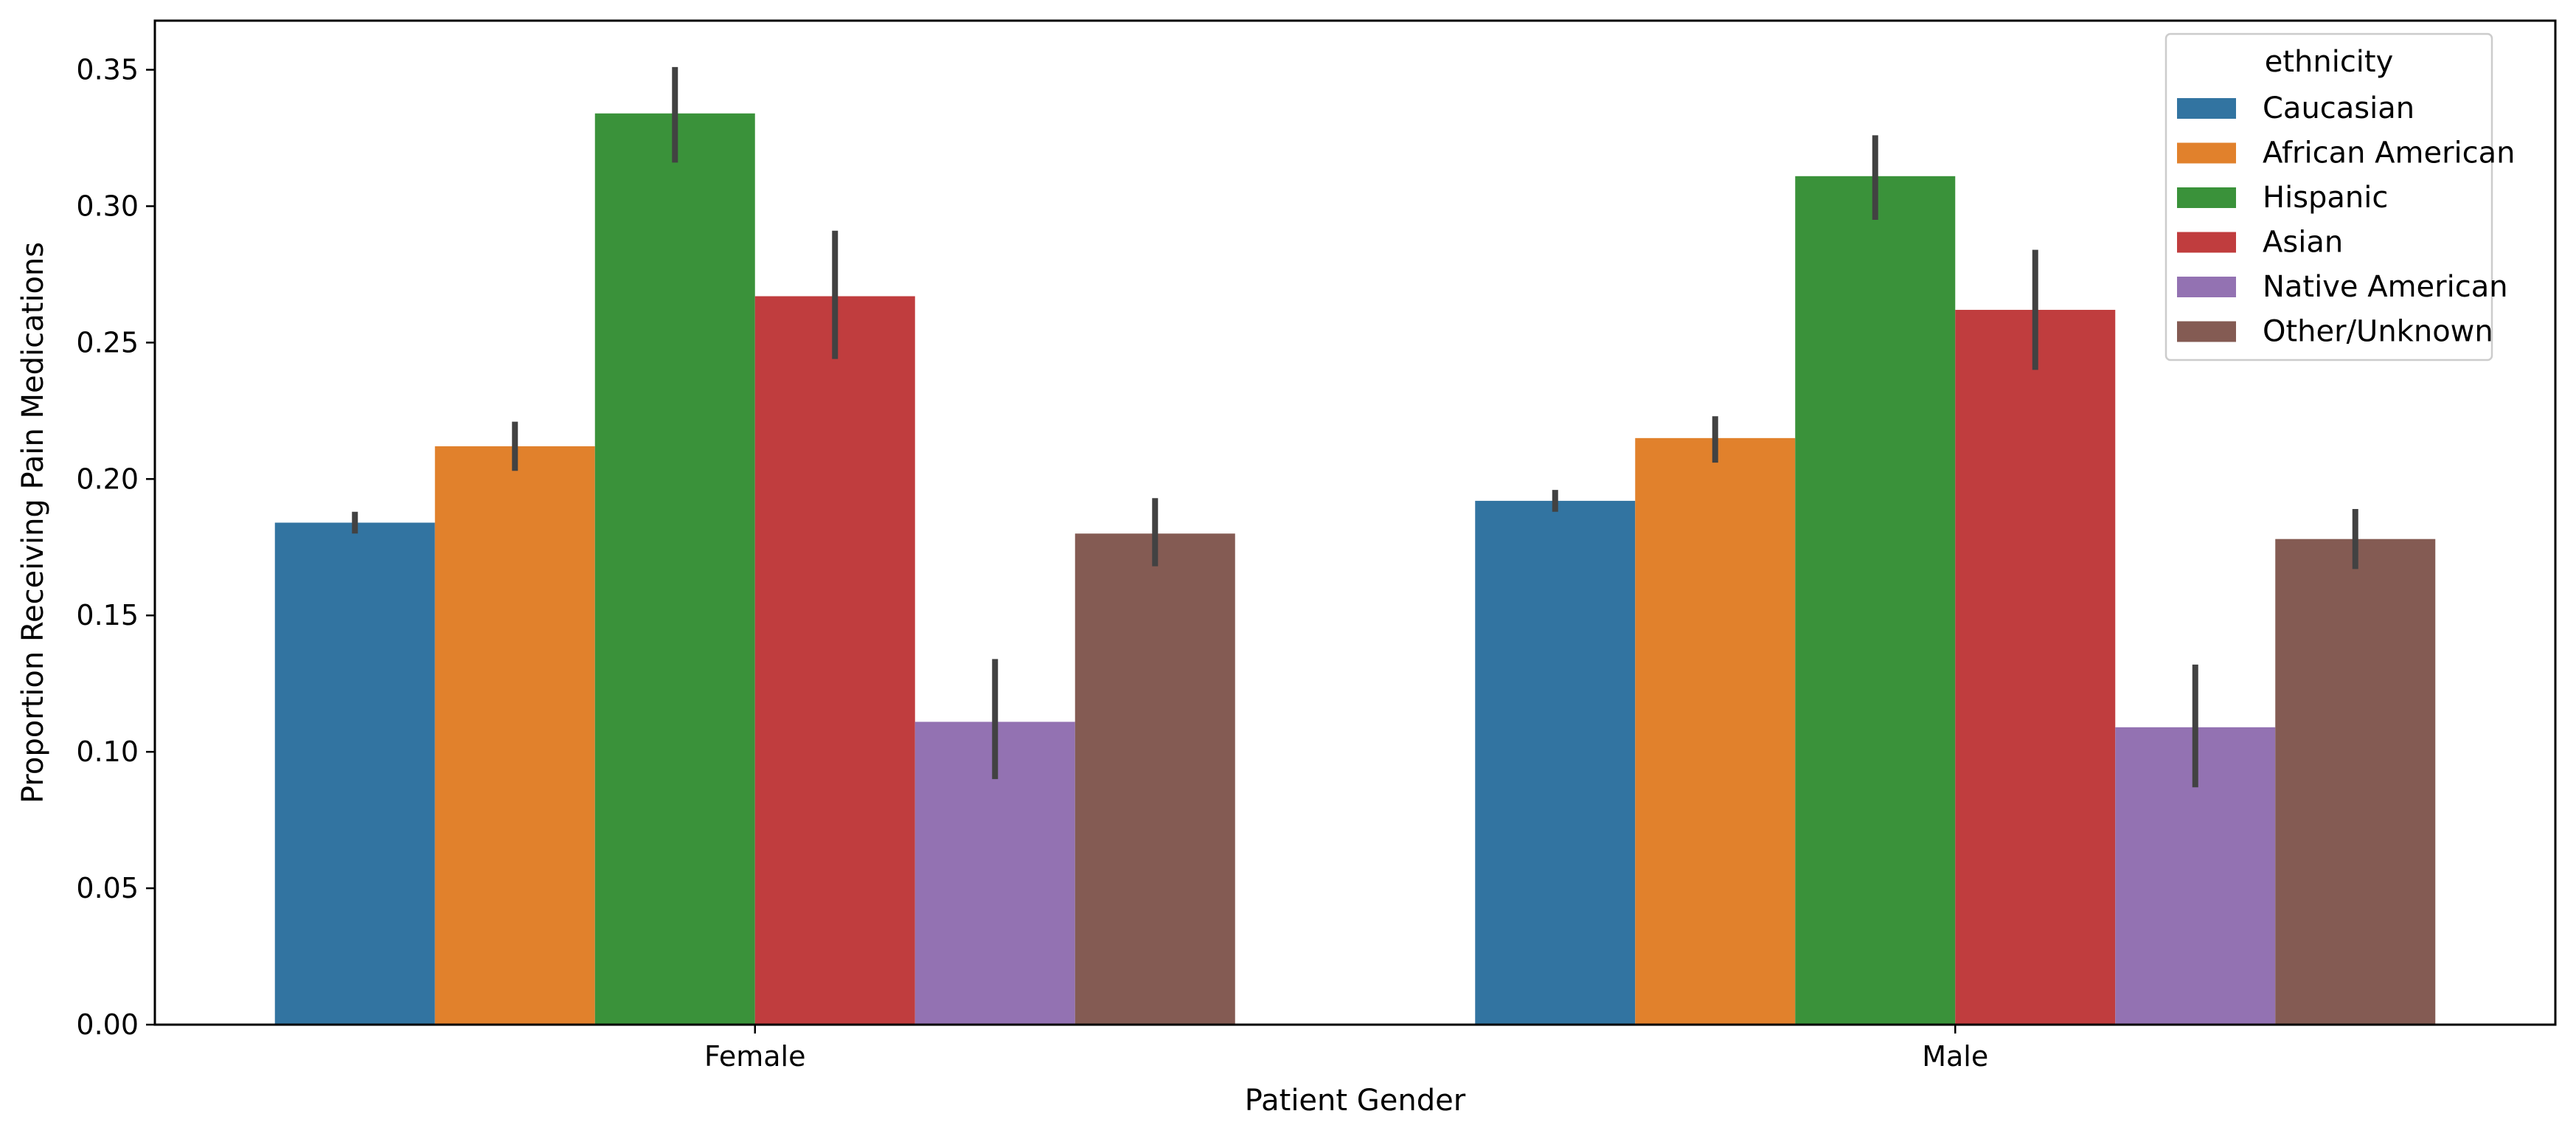 This screenshot has height=1139, width=2576. What do you see at coordinates (2355, 782) in the screenshot?
I see `bar-other-unknown-male` at bounding box center [2355, 782].